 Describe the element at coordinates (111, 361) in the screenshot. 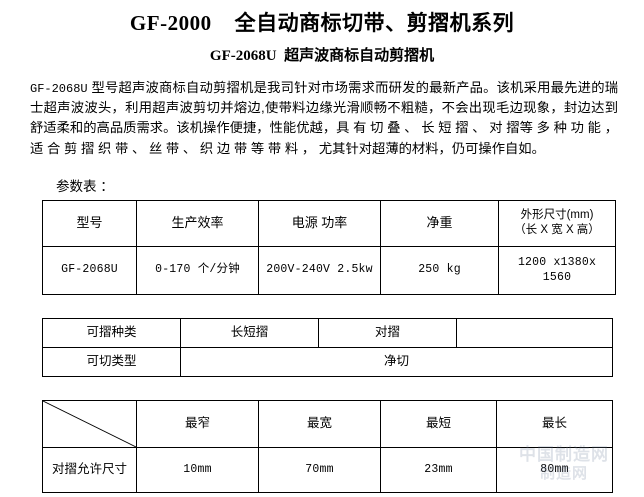

I see `cut-row-label: 可切类型` at that location.